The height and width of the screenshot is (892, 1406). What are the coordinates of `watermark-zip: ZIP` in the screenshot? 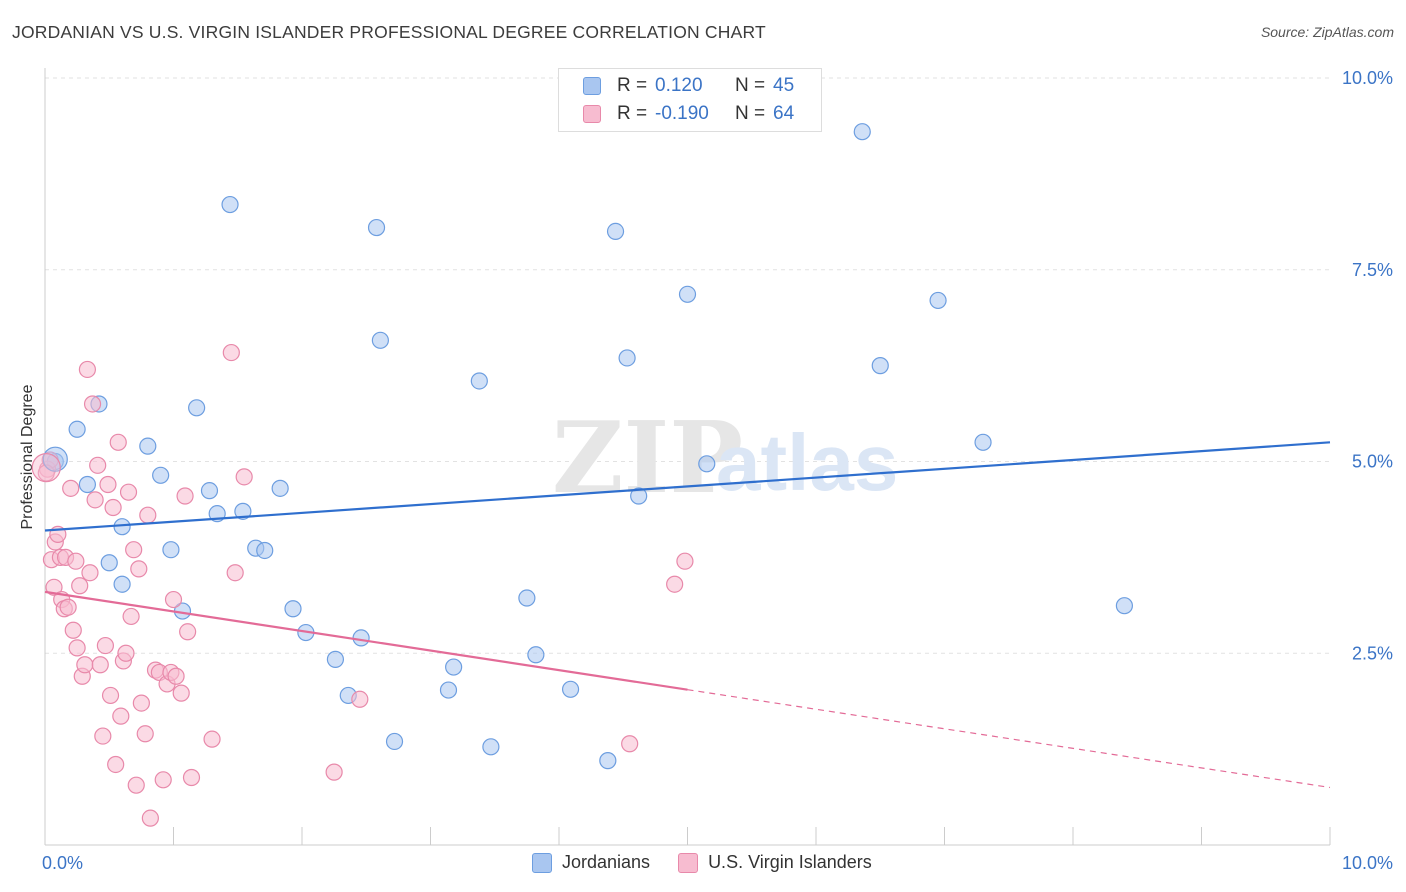 It's located at (647, 458).